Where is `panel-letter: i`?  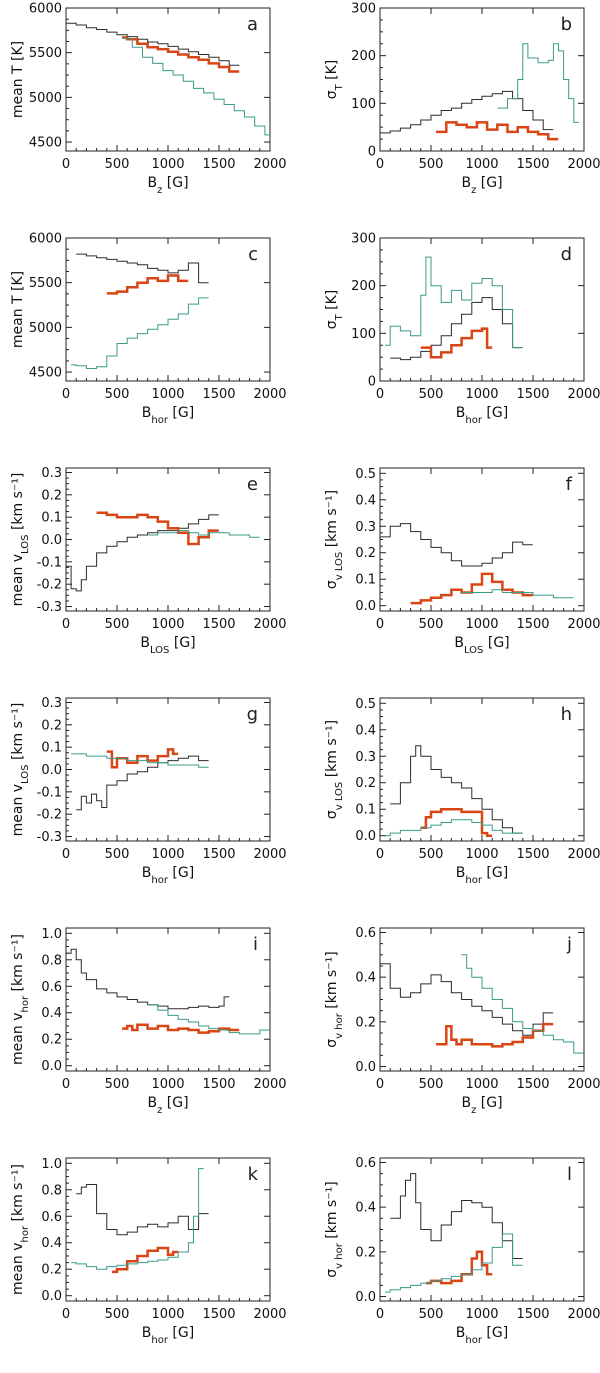
panel-letter: i is located at coordinates (255, 944).